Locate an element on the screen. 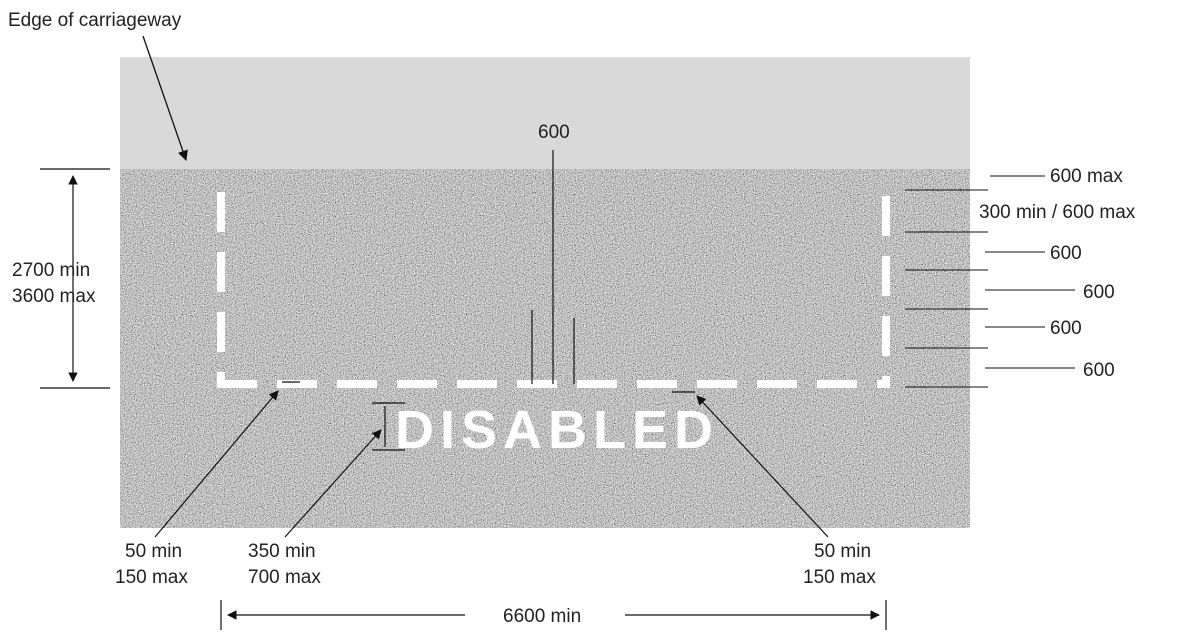 The image size is (1180, 633). overall-length-label: 6600 min is located at coordinates (542, 616).